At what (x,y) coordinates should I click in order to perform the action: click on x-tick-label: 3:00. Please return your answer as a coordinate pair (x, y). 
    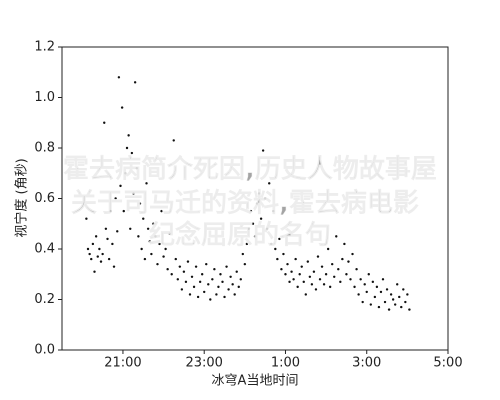
    Looking at the image, I should click on (366, 363).